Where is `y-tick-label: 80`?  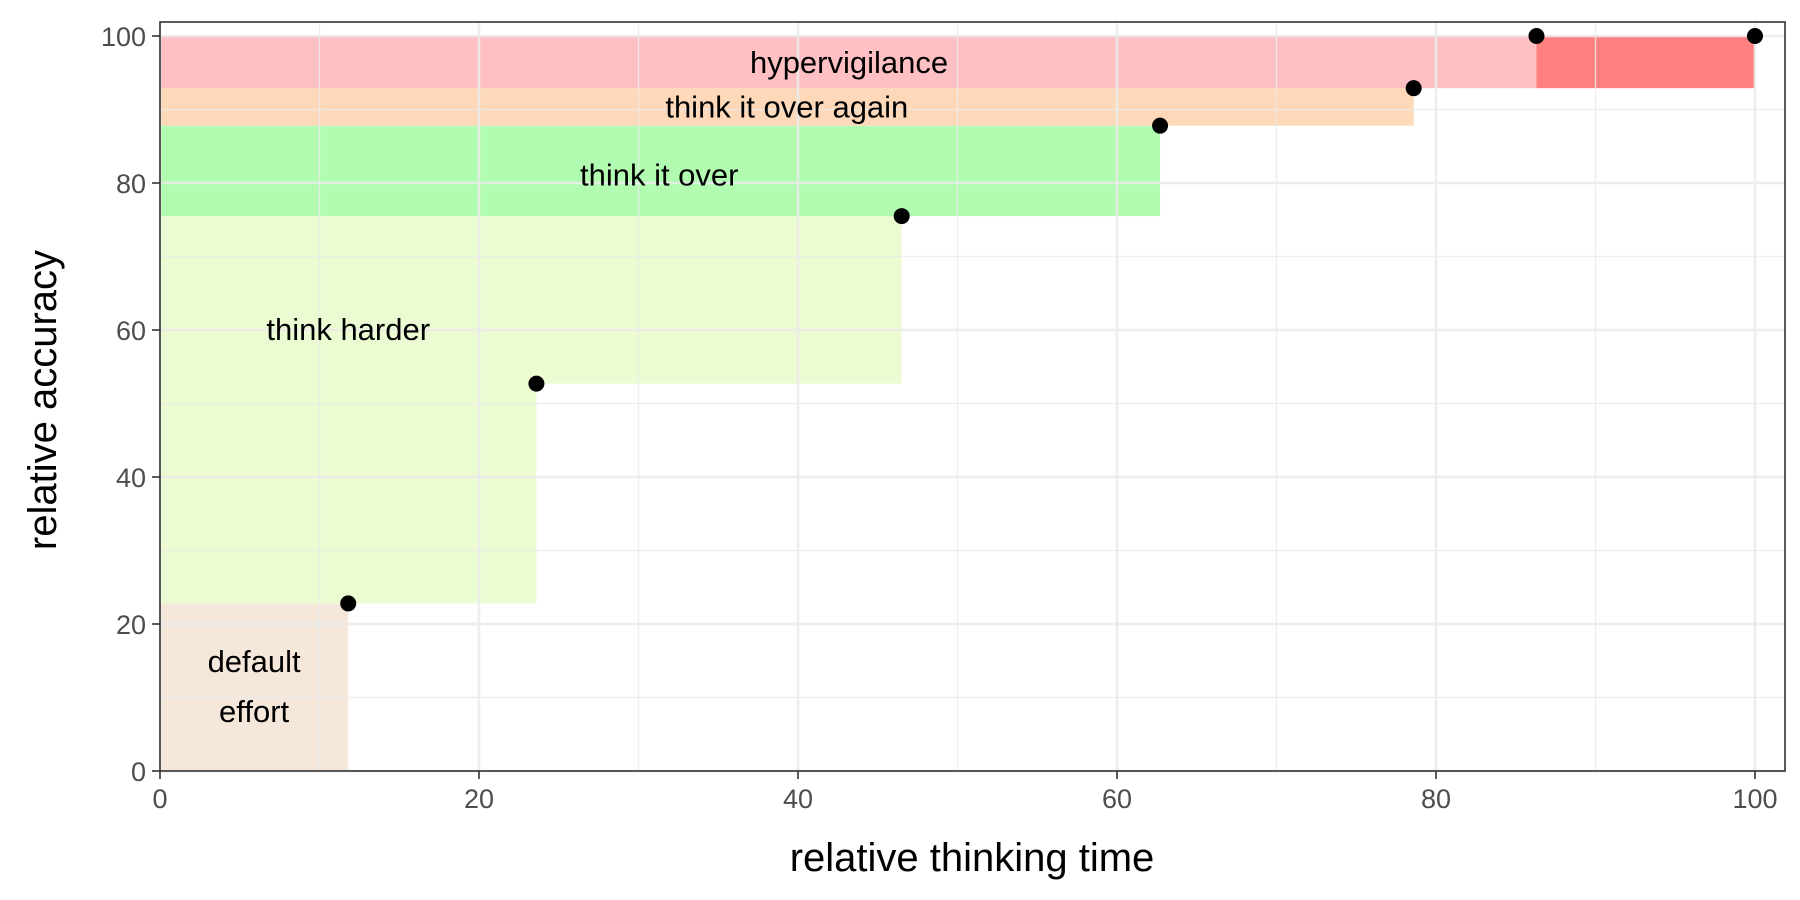
y-tick-label: 80 is located at coordinates (131, 184).